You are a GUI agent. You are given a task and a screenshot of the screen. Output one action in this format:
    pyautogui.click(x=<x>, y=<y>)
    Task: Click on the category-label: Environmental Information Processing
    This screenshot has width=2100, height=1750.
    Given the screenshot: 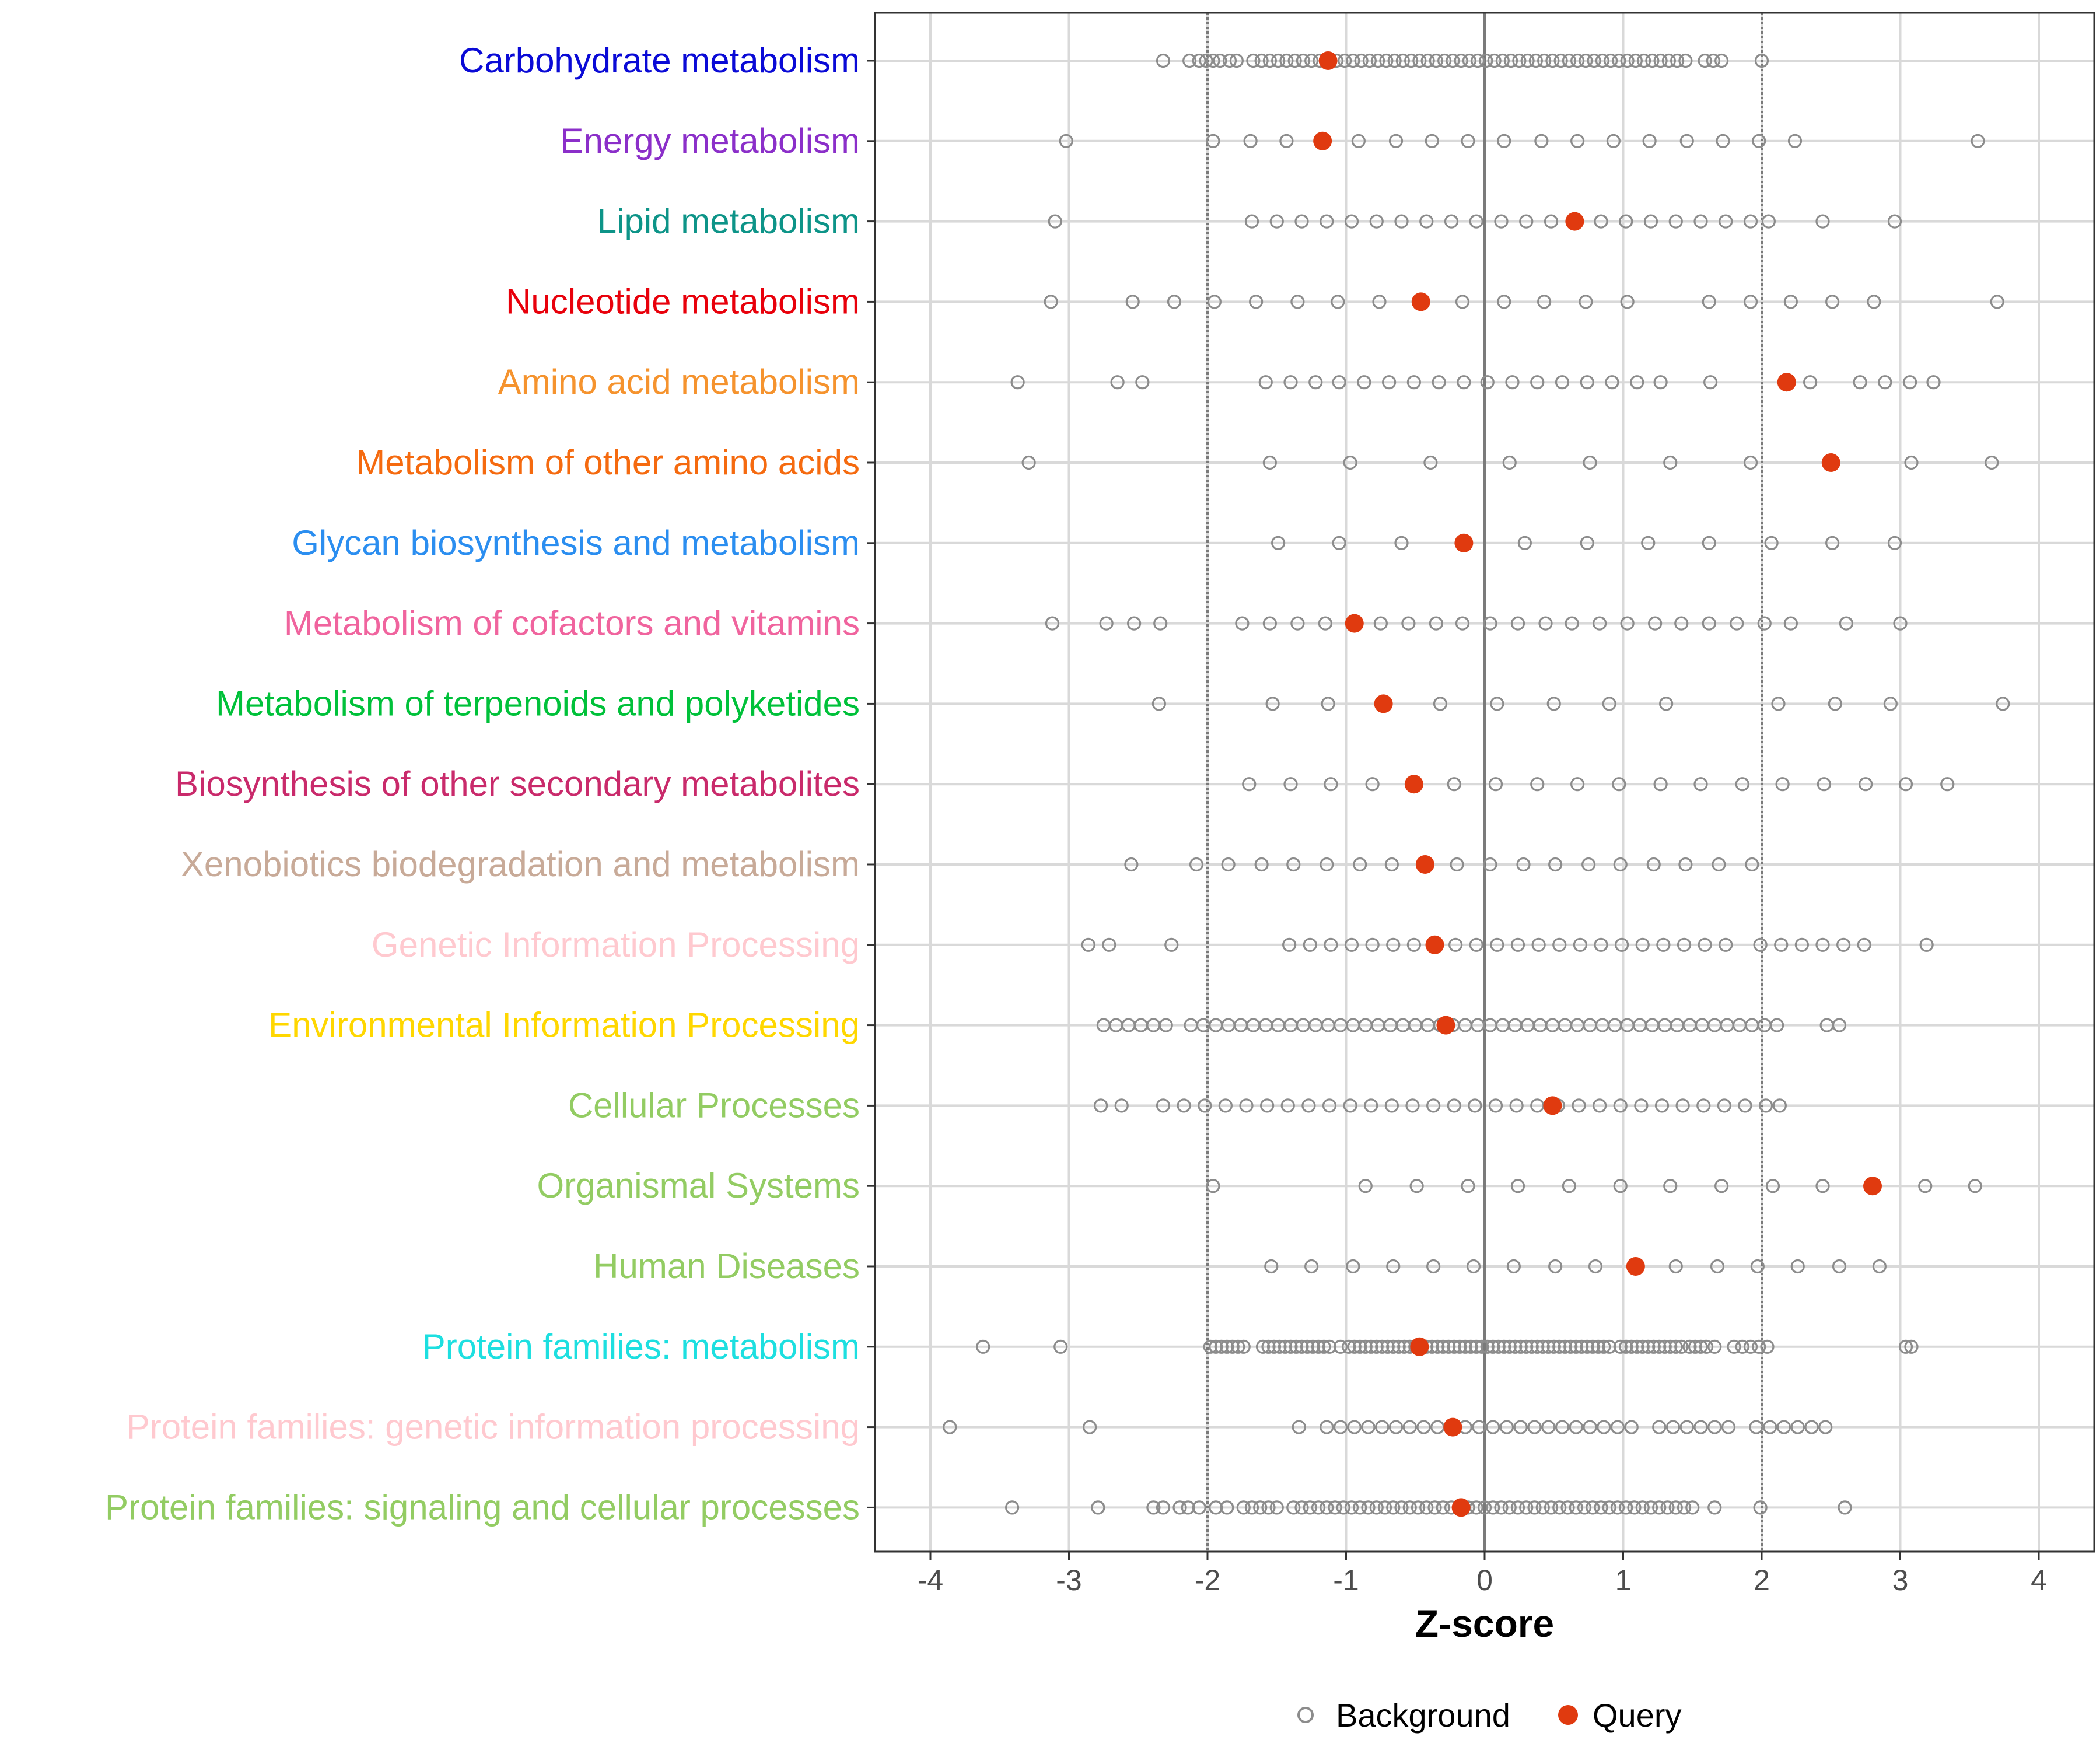 What is the action you would take?
    pyautogui.click(x=564, y=1025)
    